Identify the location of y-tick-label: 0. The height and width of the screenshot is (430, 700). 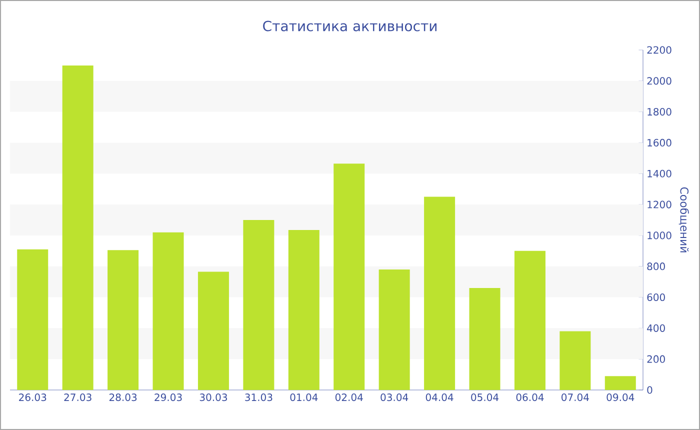
(649, 390).